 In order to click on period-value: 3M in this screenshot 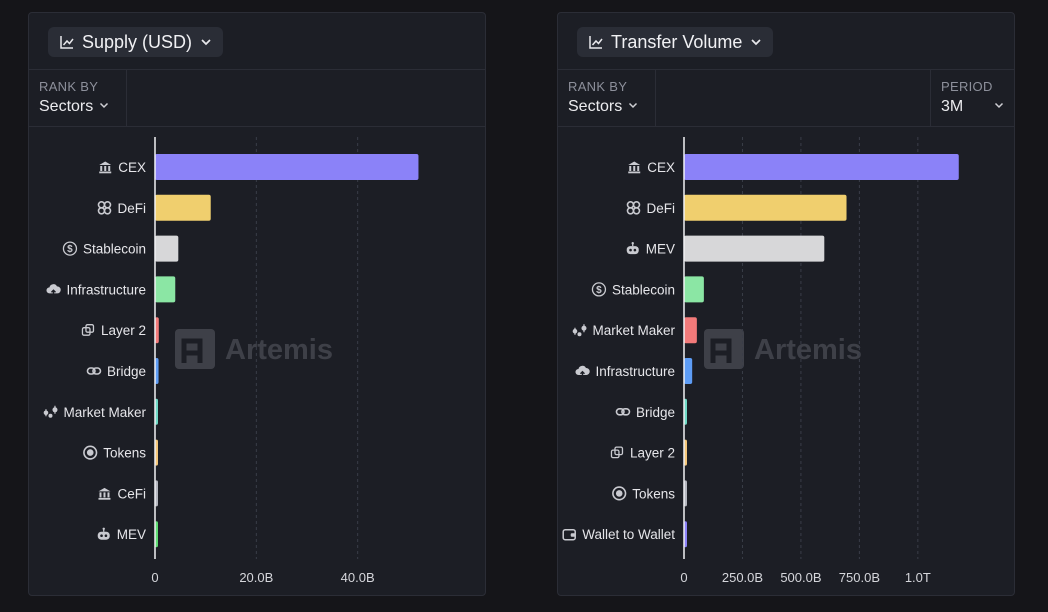, I will do `click(952, 106)`.